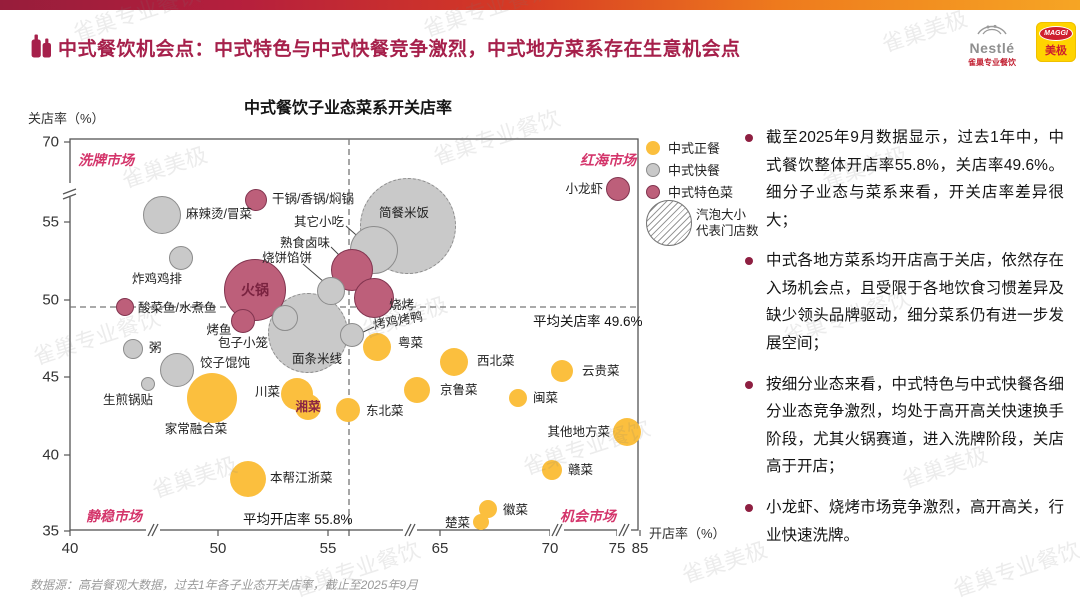  Describe the element at coordinates (298, 519) in the screenshot. I see `mean-open-rate-label: 平均开店率 55.8%` at that location.